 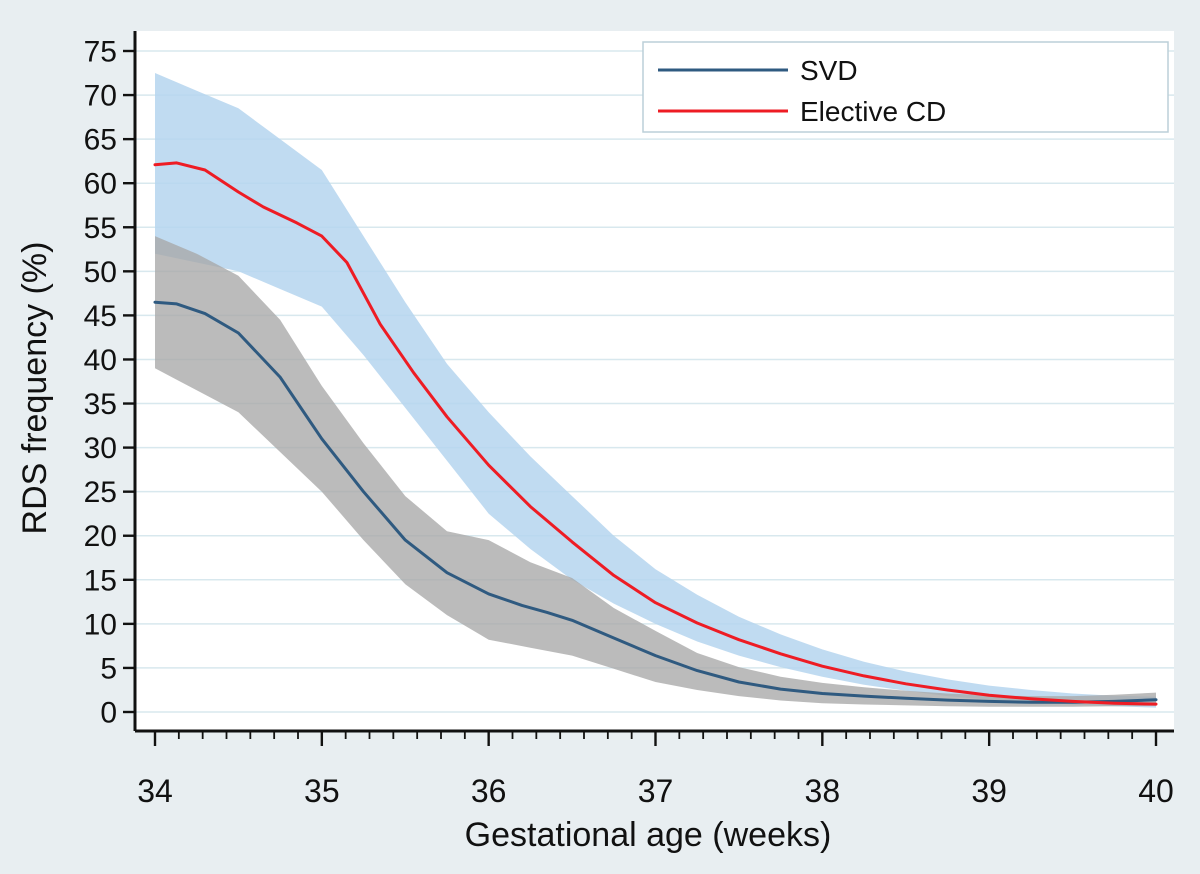 What do you see at coordinates (100, 492) in the screenshot?
I see `y-tick-label: 25` at bounding box center [100, 492].